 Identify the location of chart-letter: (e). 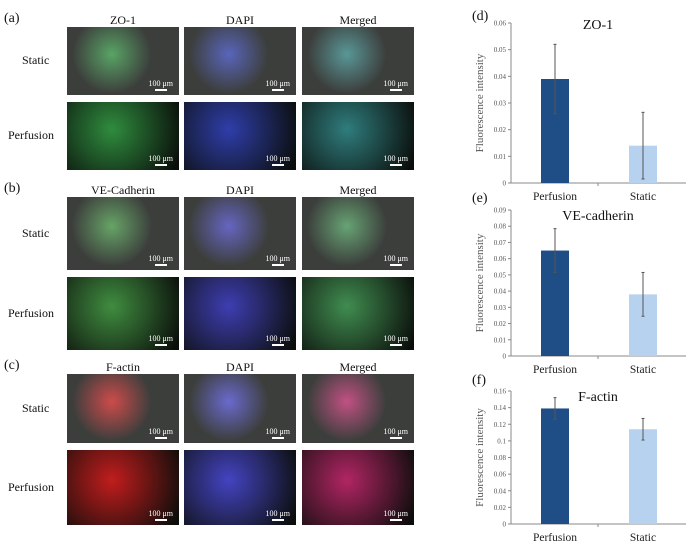
(480, 198).